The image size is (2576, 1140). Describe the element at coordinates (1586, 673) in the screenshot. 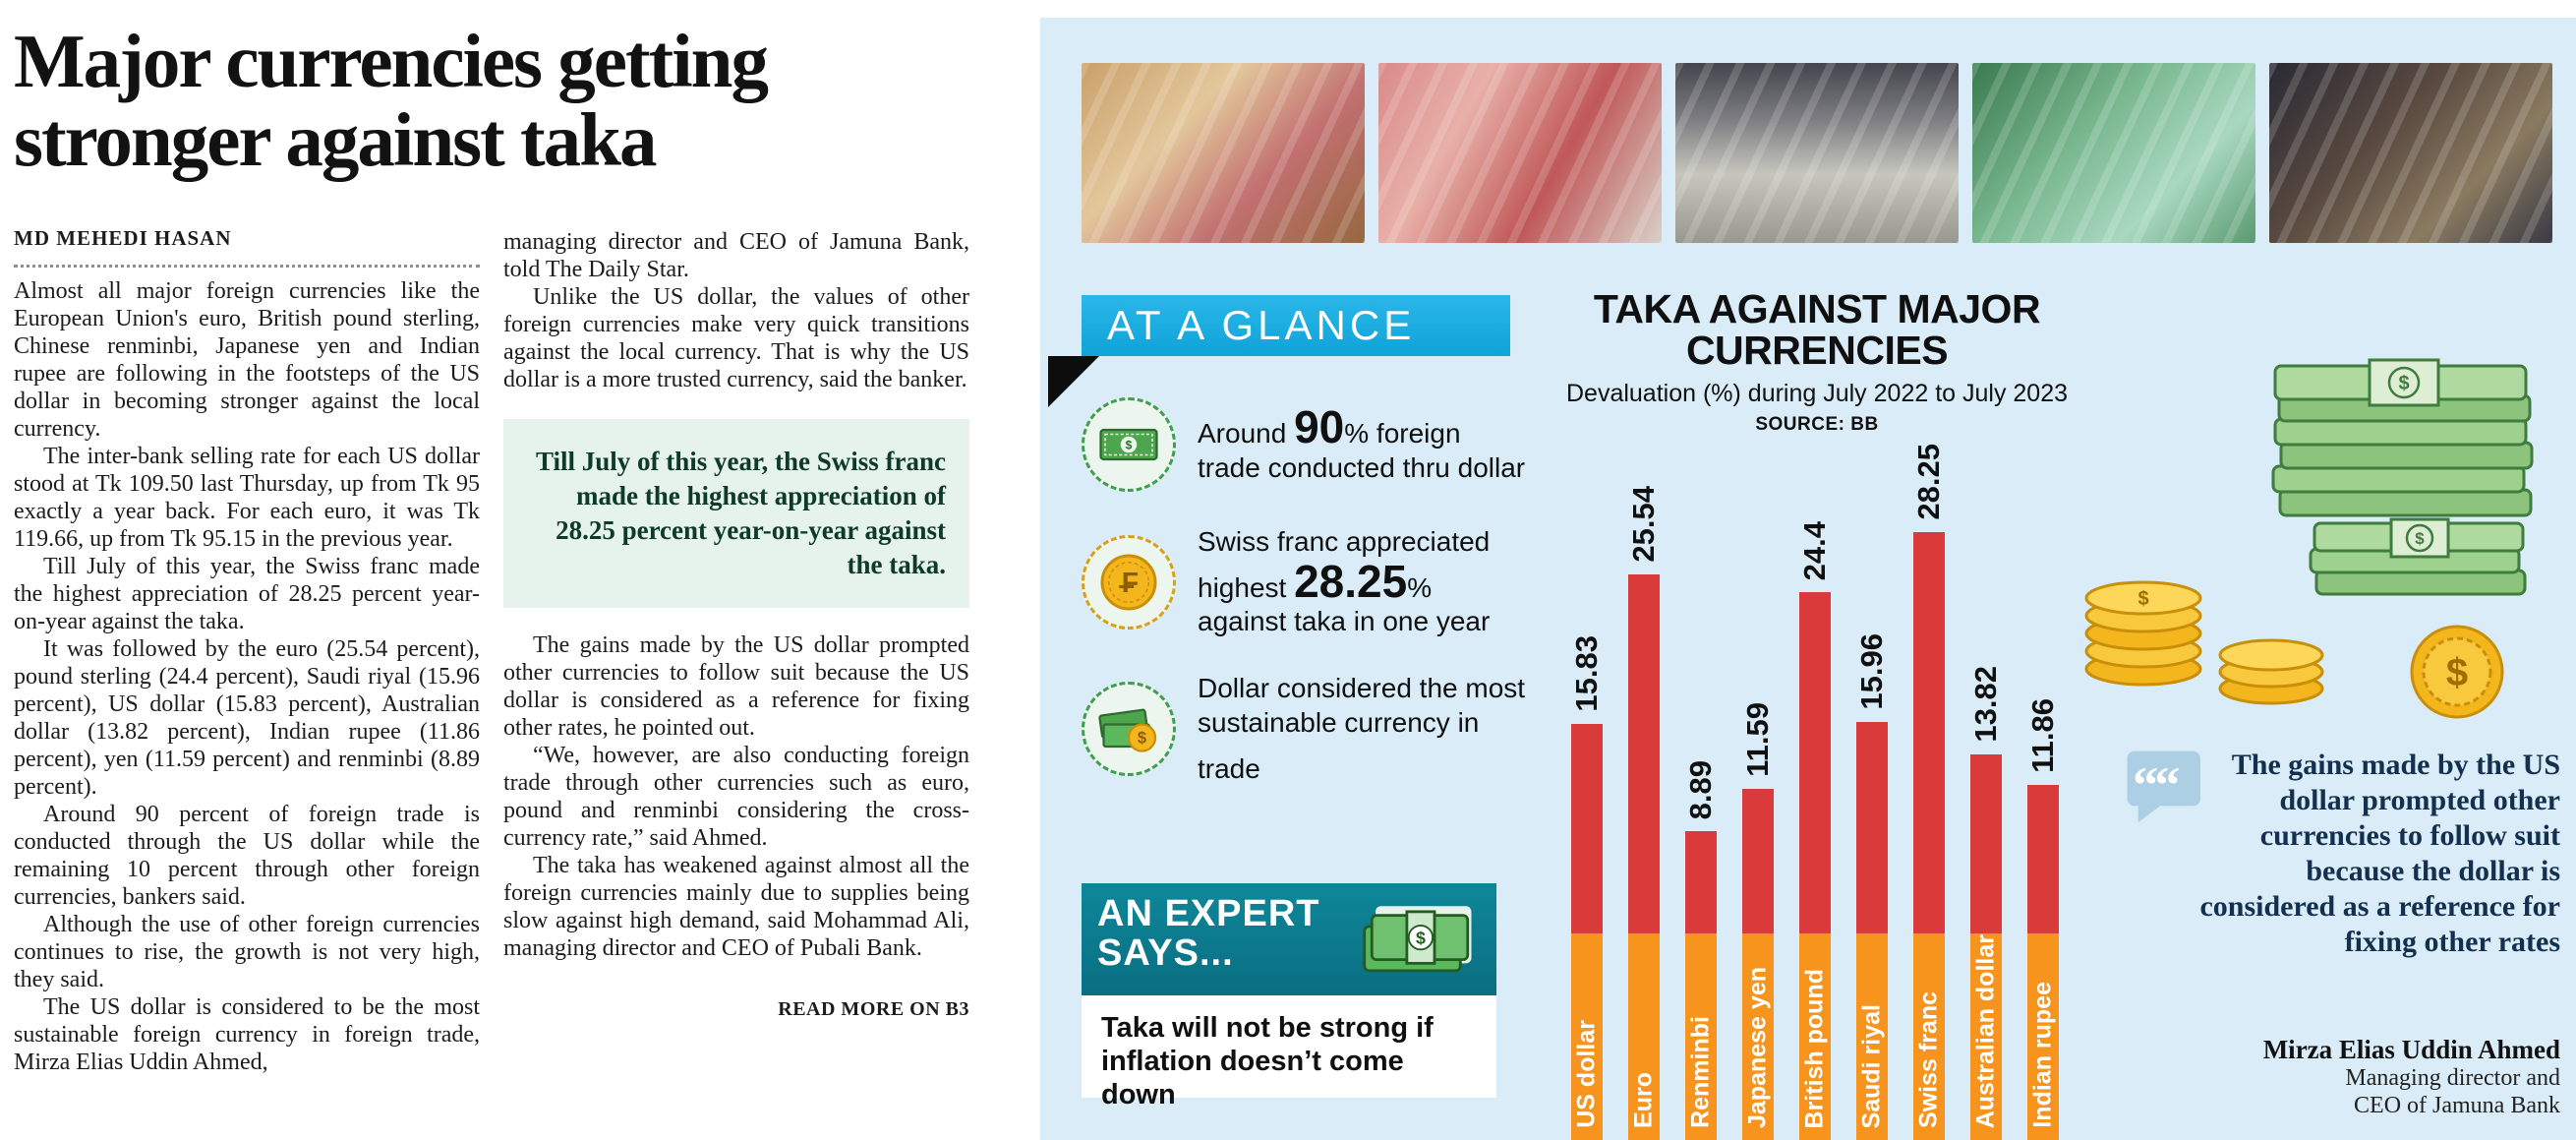

I see `bar-value-label: 15.83` at that location.